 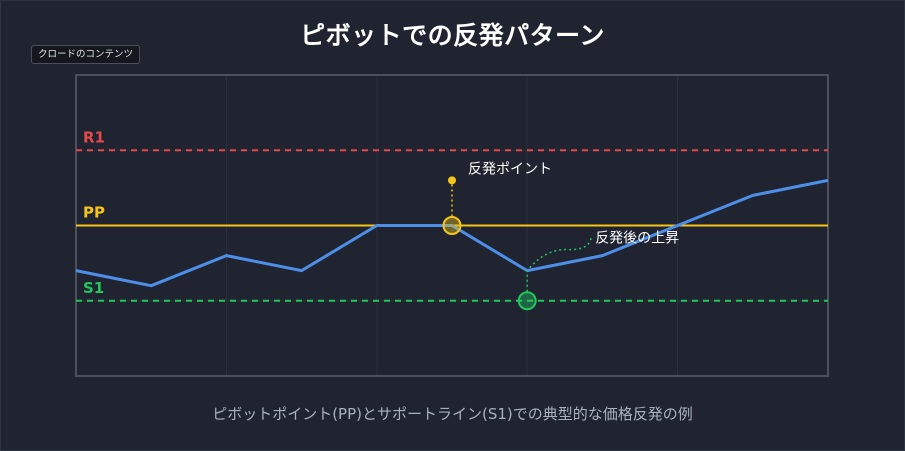 What do you see at coordinates (559, 264) in the screenshot?
I see `rise-path` at bounding box center [559, 264].